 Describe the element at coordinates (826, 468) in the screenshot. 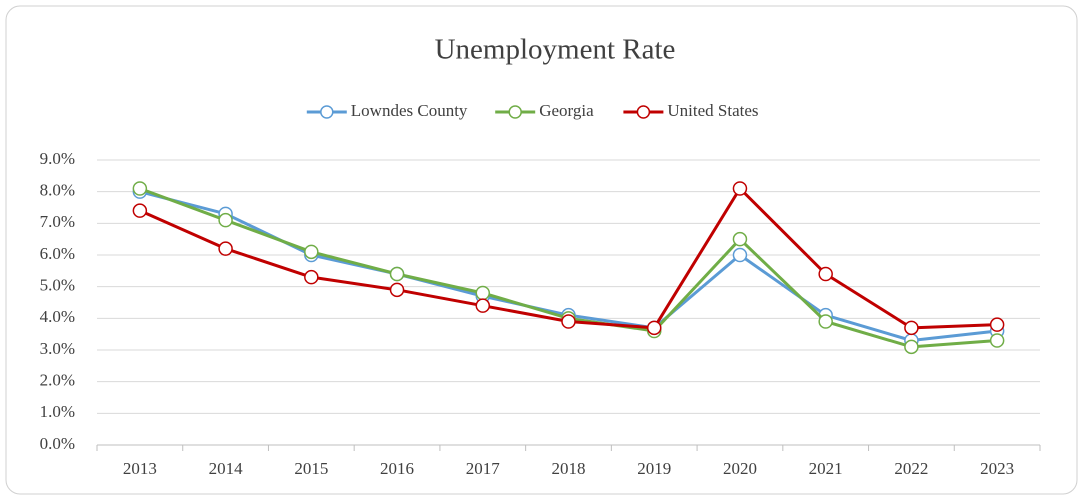

I see `x-tick-label: 2021` at that location.